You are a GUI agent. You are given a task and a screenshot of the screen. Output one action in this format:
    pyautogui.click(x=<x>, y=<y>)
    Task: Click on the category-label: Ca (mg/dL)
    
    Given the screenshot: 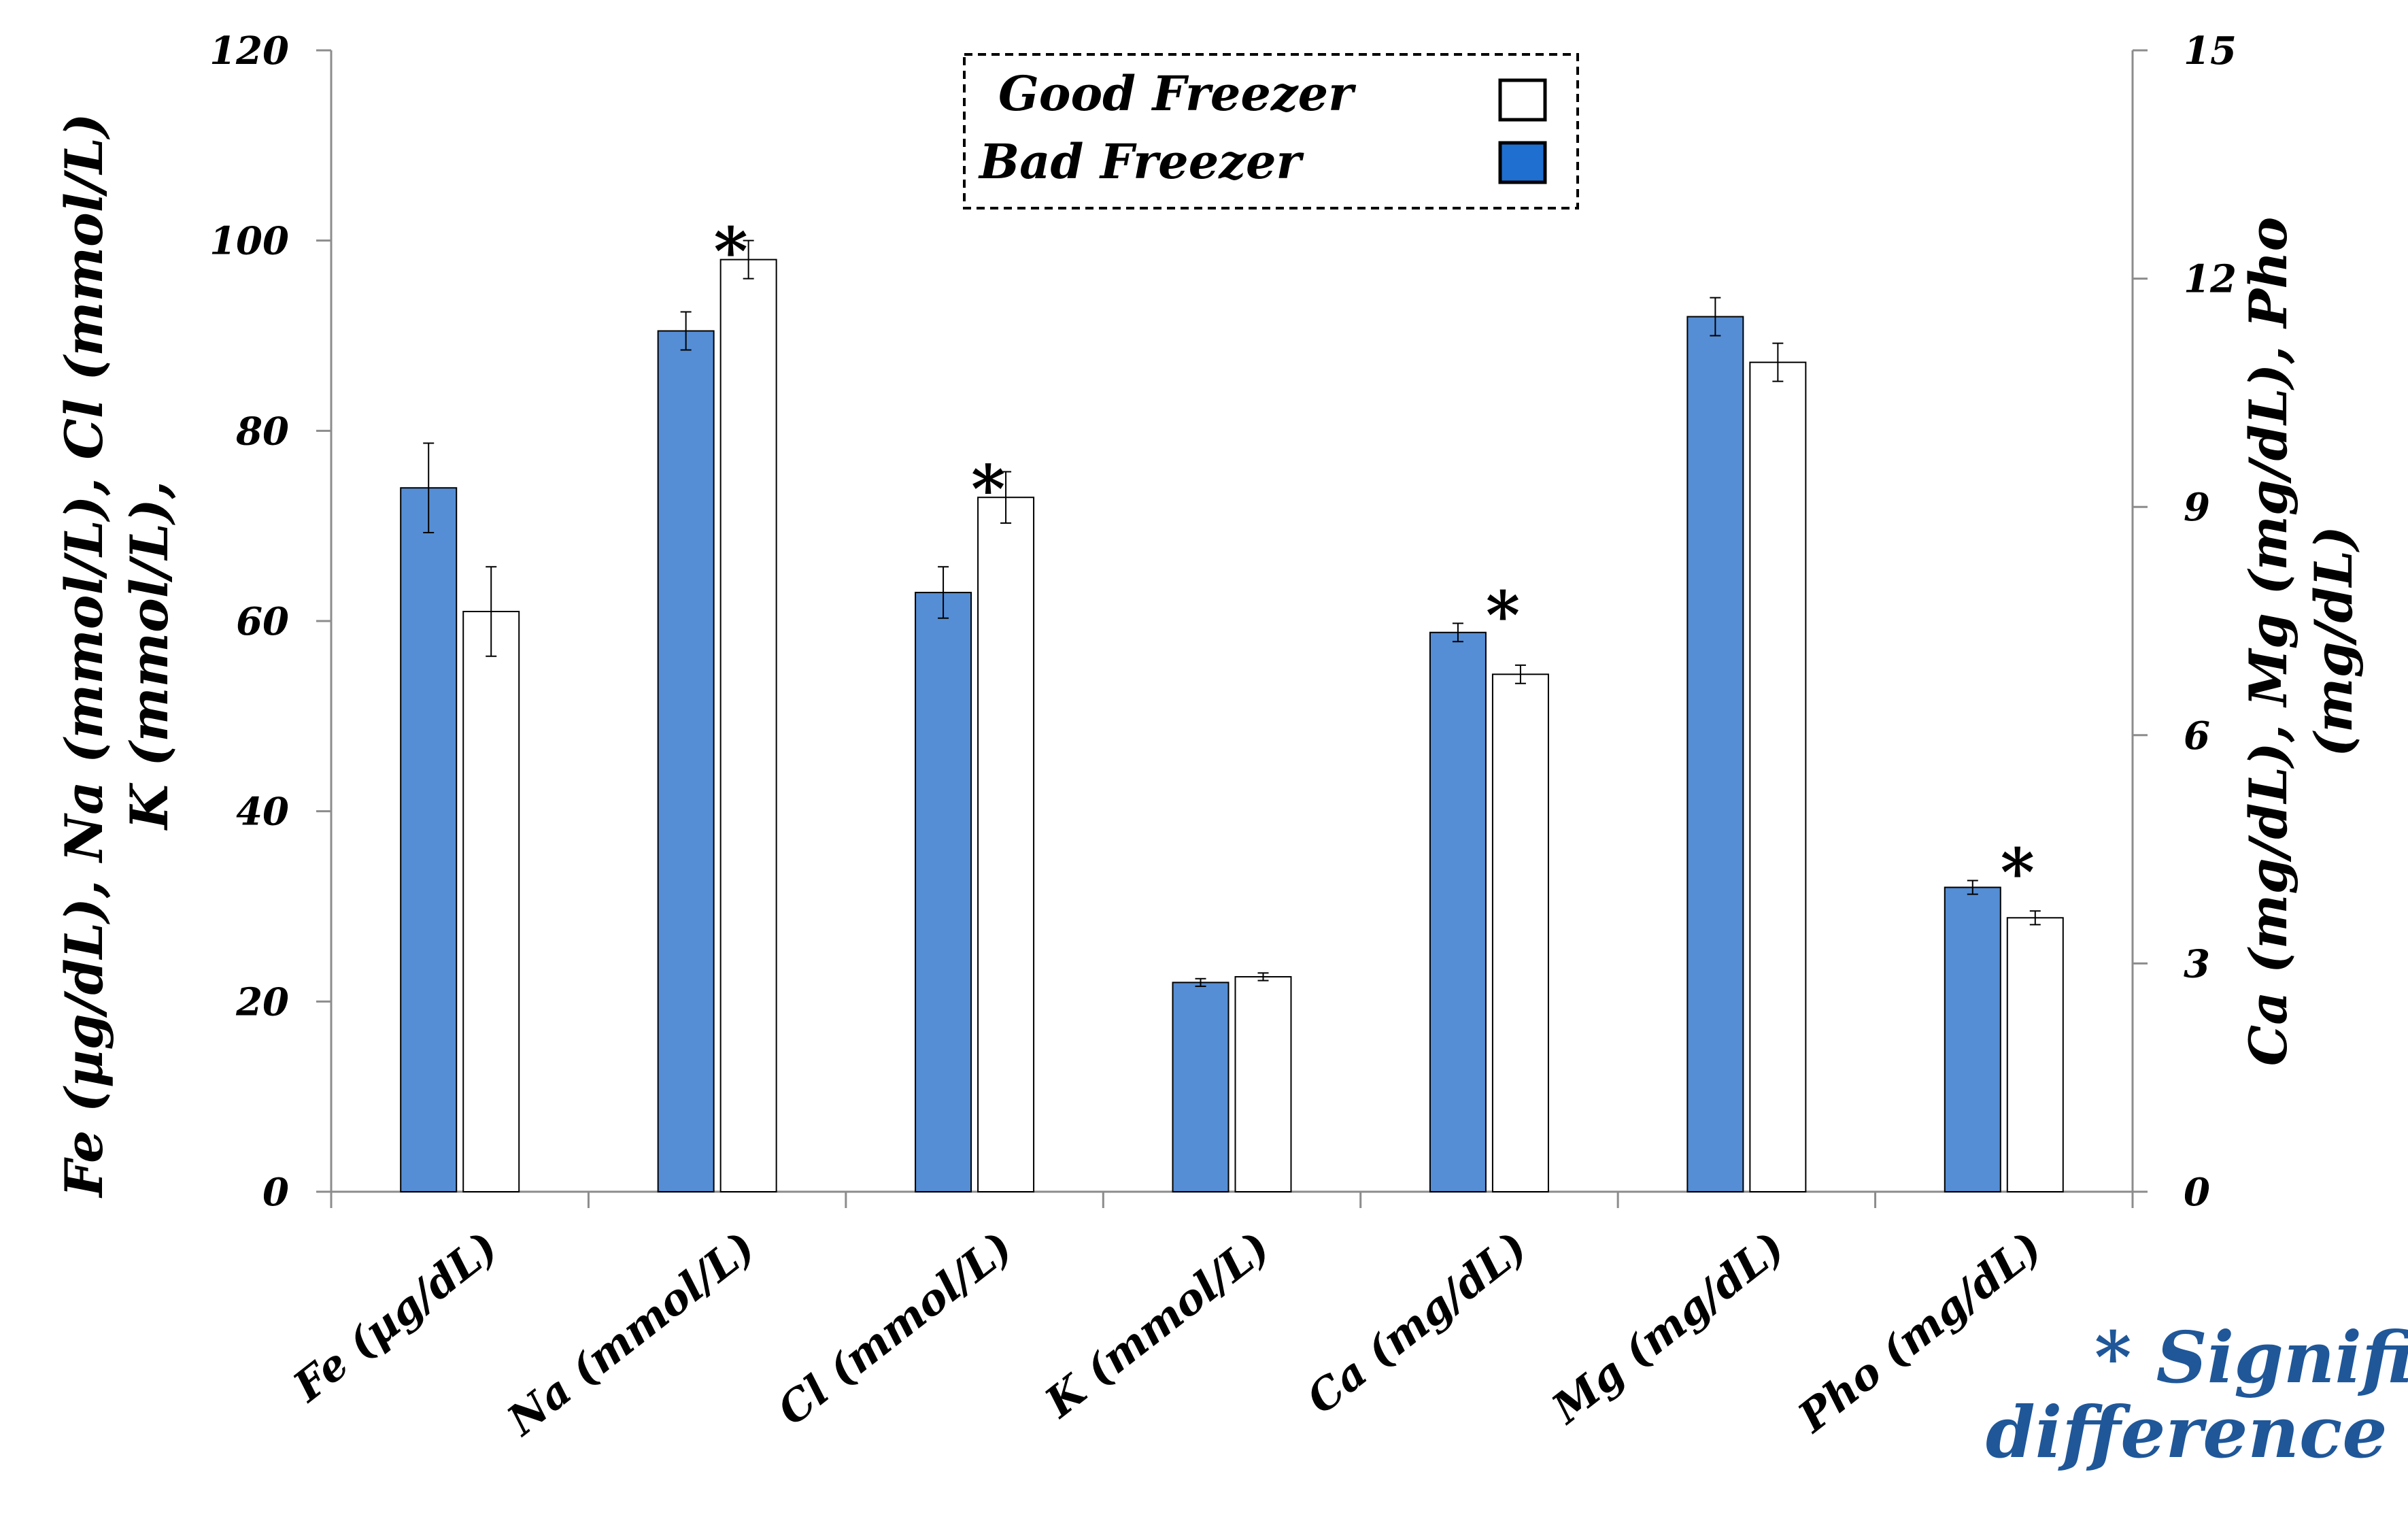 What is the action you would take?
    pyautogui.click(x=1417, y=1323)
    